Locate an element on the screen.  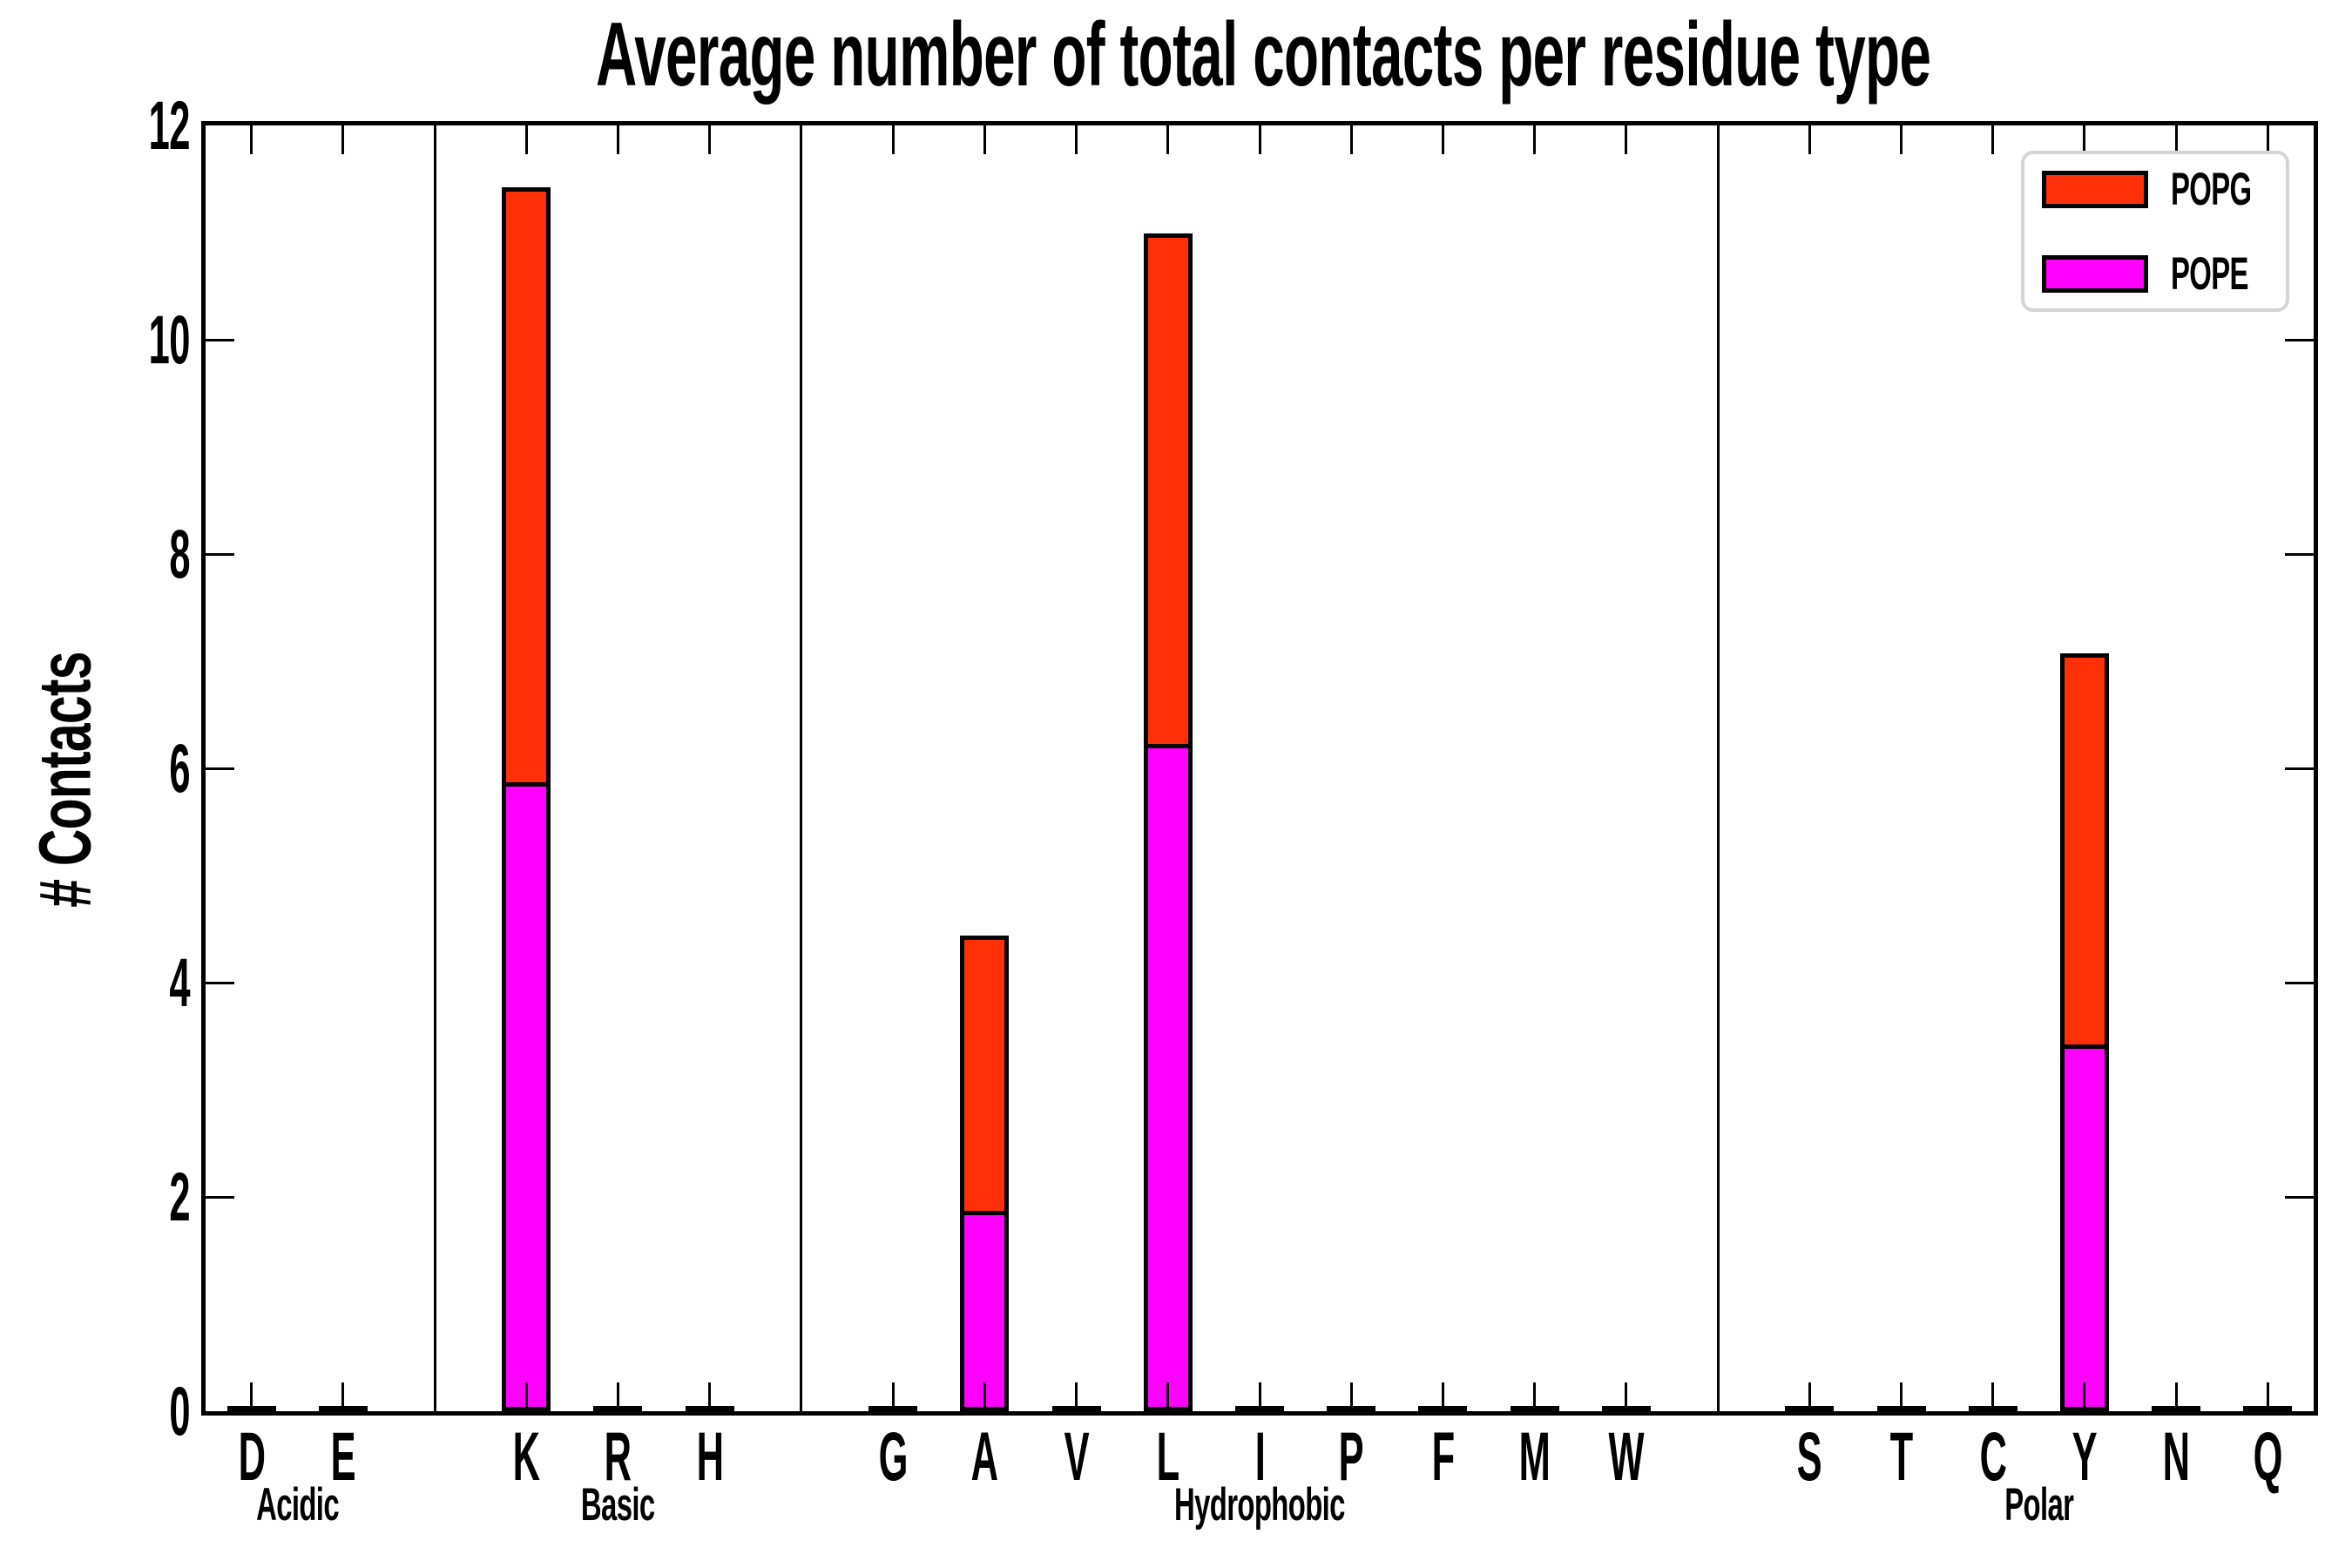
y-tick-label-10: 10 is located at coordinates (95, 339).